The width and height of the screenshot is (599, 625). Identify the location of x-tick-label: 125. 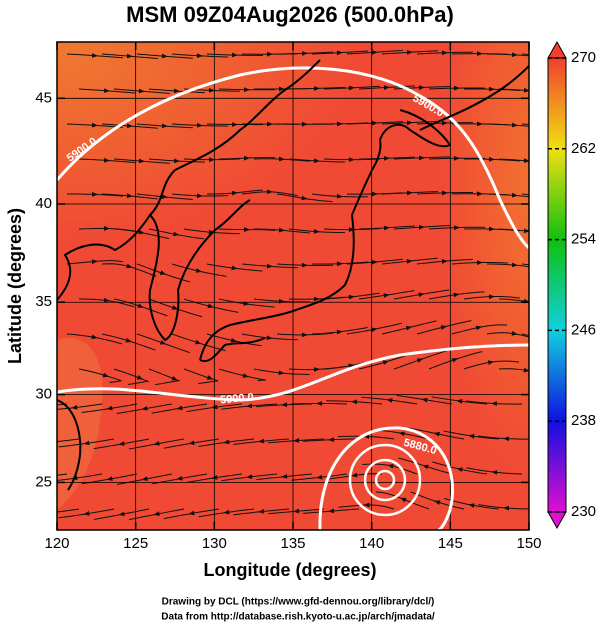
(135, 543).